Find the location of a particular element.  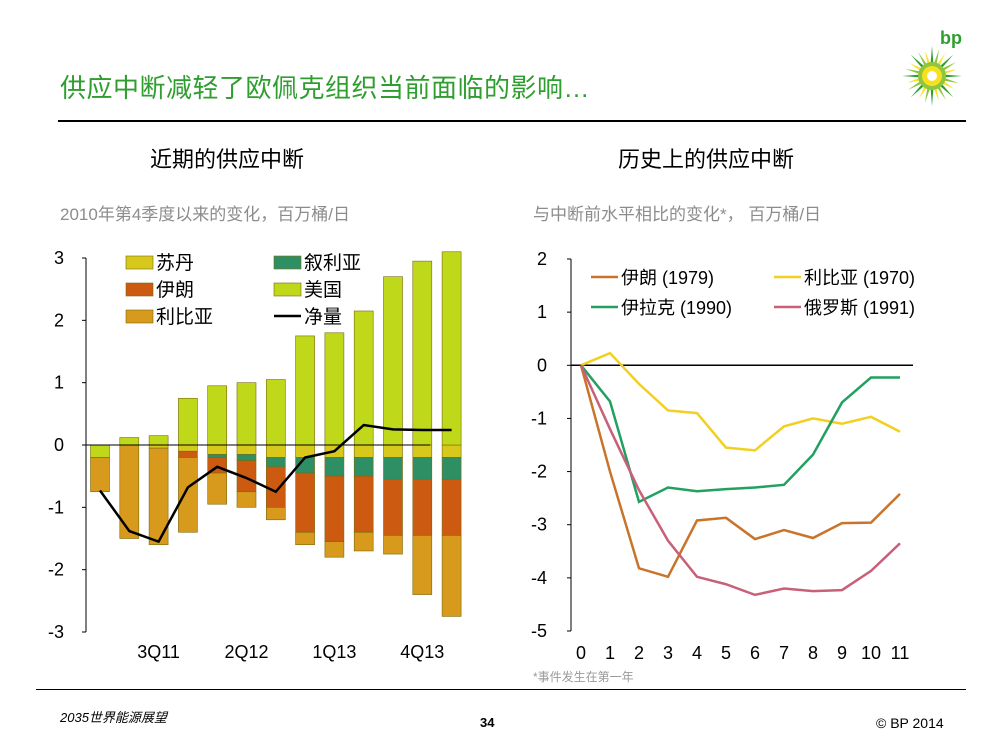

legend-label: 苏丹 is located at coordinates (175, 263).